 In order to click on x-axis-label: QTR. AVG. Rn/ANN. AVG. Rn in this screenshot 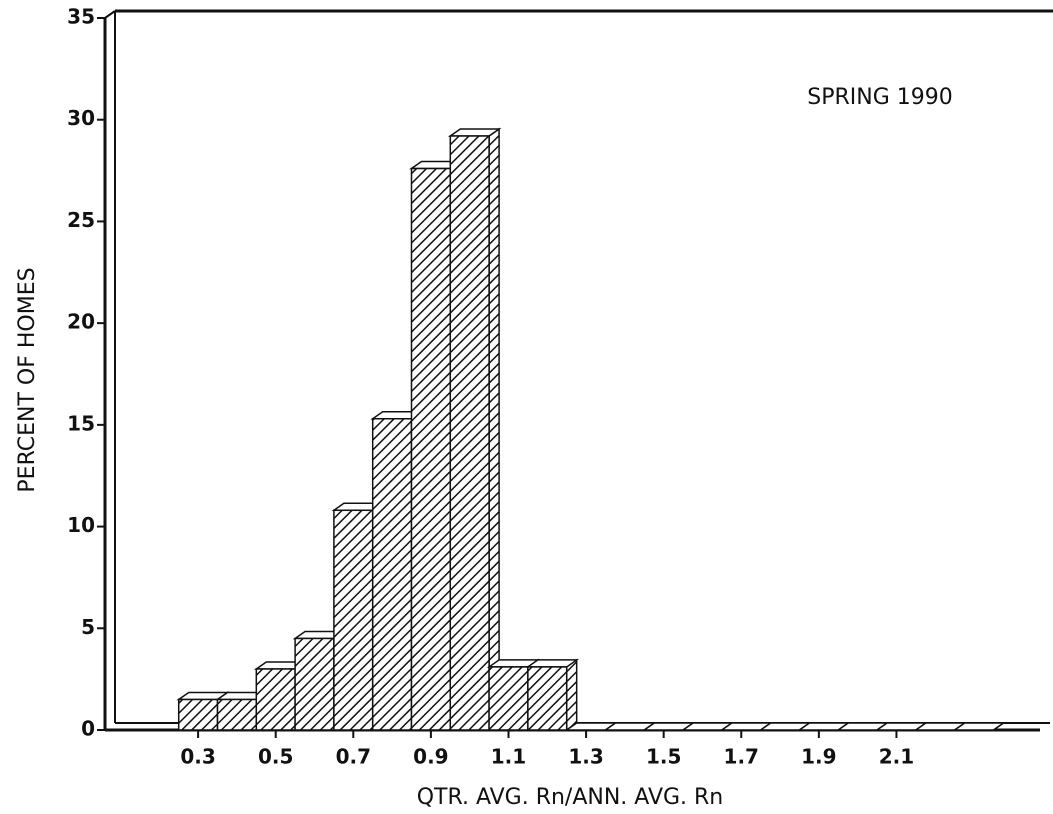, I will do `click(570, 797)`.